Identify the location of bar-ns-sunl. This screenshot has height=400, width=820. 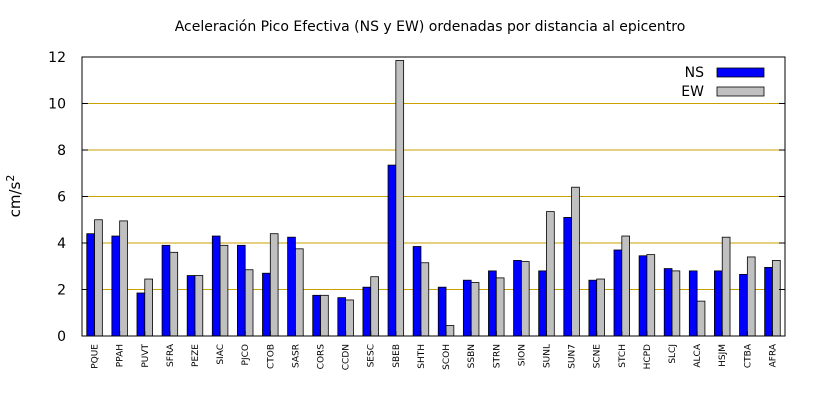
(542, 303).